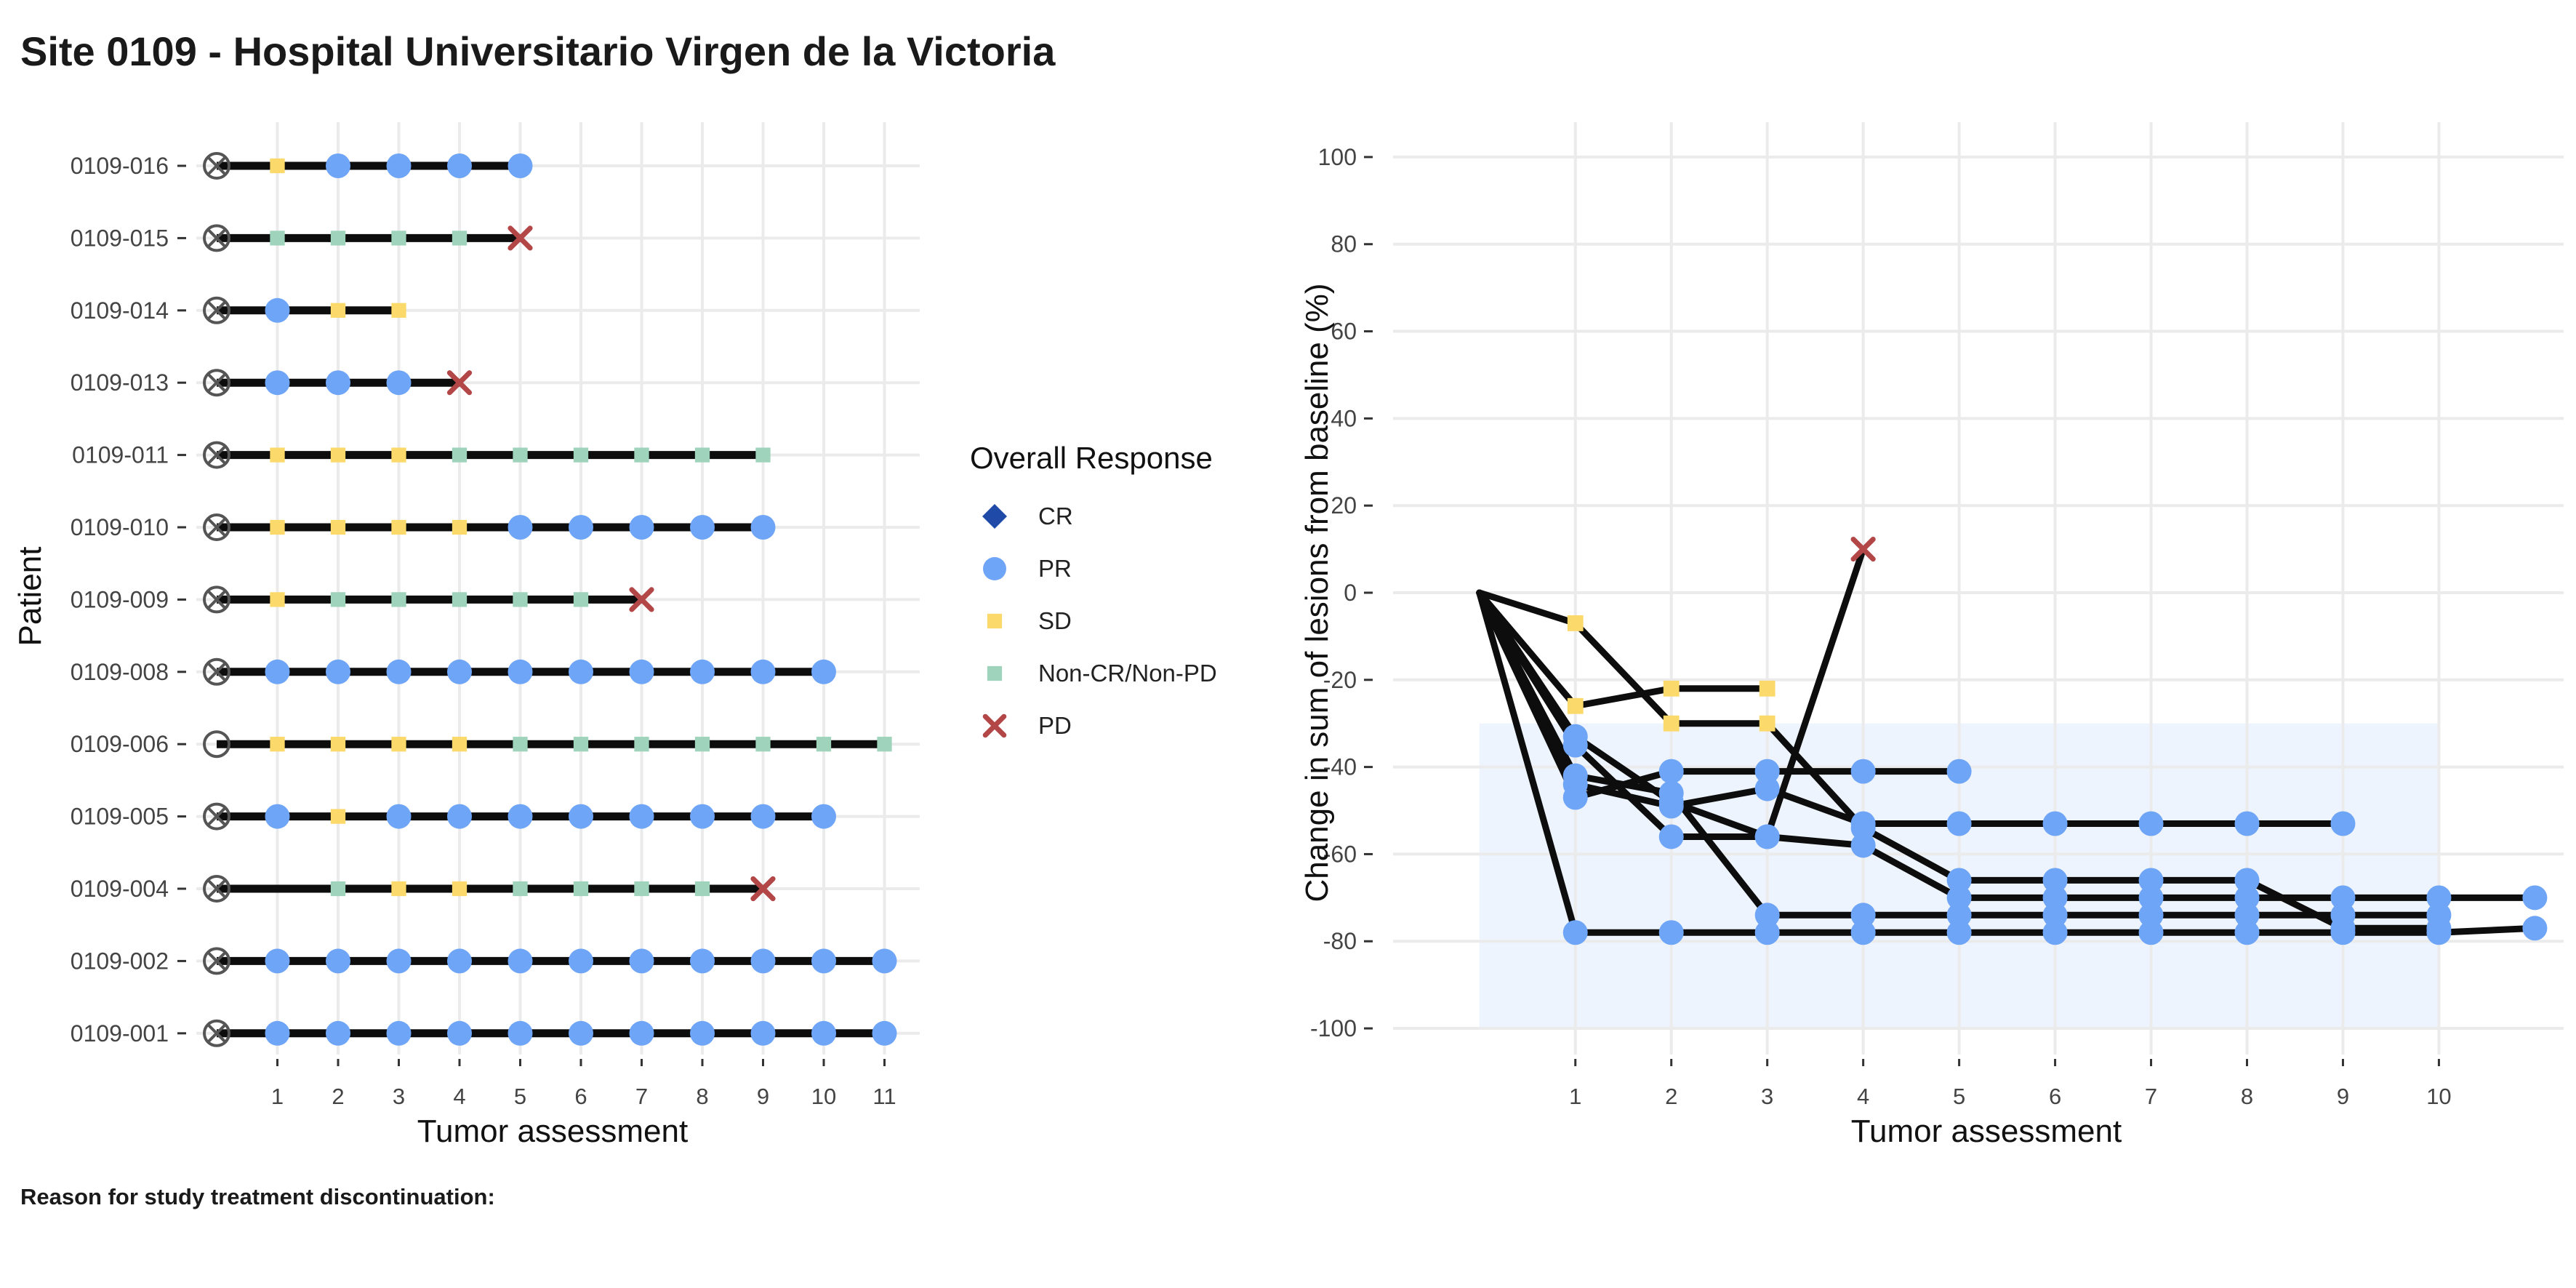  What do you see at coordinates (277, 1096) in the screenshot?
I see `x-tick-label: 1` at bounding box center [277, 1096].